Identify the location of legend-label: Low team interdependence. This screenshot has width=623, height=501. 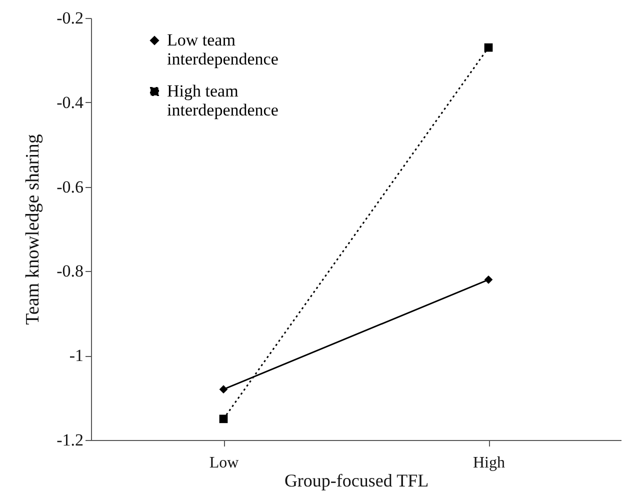
(222, 49).